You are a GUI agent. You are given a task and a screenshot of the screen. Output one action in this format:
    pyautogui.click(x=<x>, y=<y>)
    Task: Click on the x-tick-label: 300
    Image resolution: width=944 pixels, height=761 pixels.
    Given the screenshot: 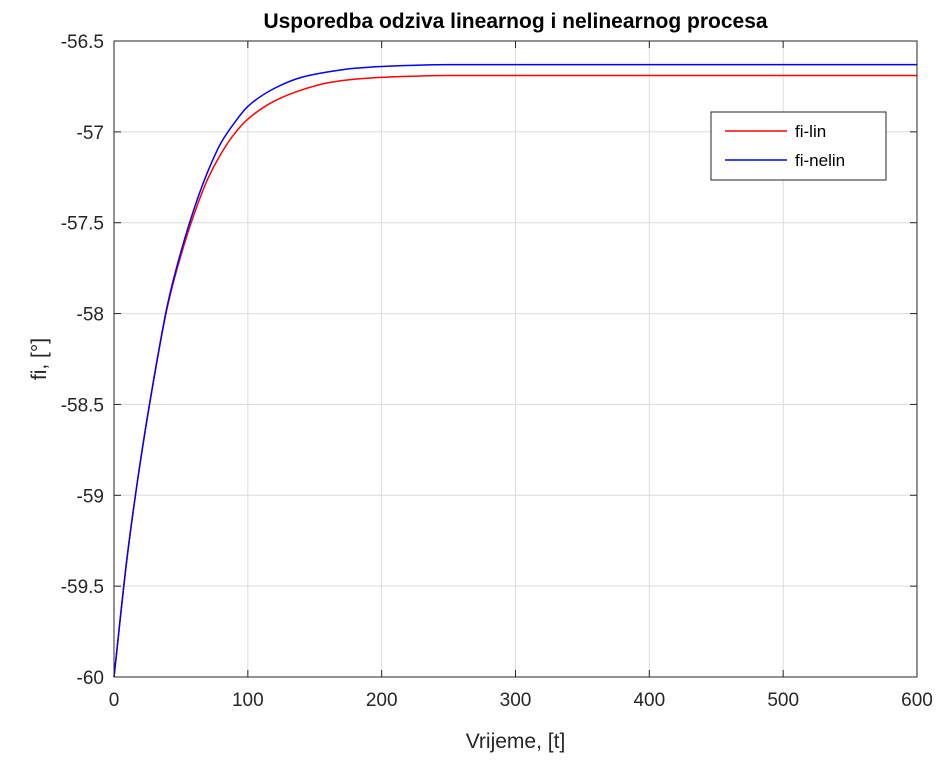 What is the action you would take?
    pyautogui.click(x=516, y=700)
    